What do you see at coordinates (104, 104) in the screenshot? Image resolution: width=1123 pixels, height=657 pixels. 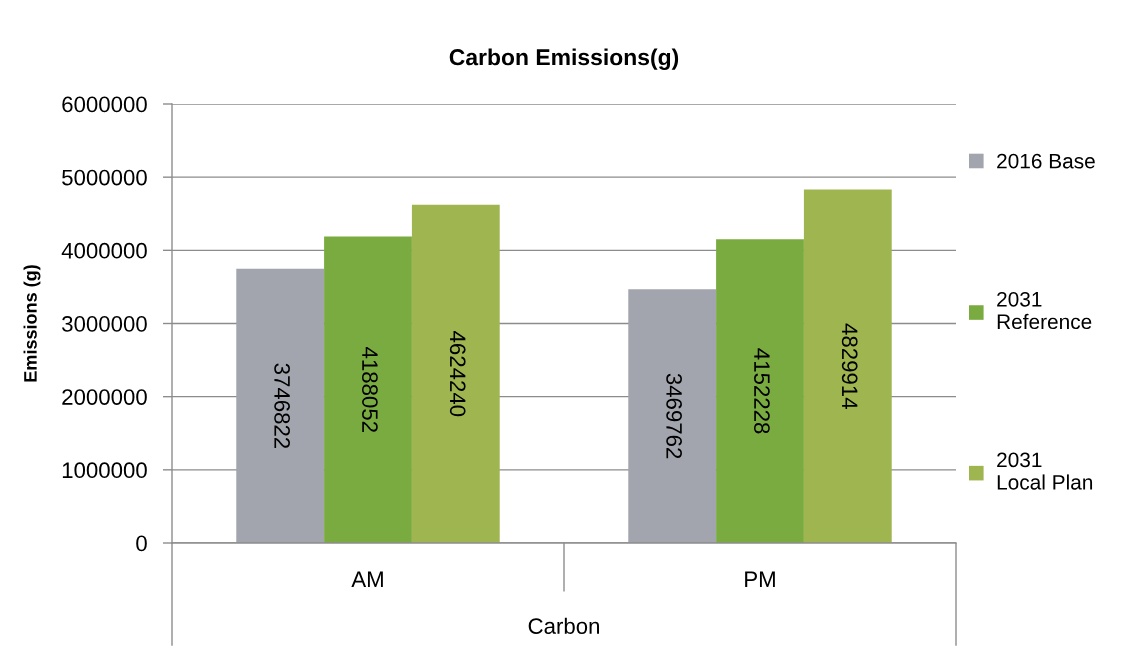 I see `y-tick-label: 6000000` at bounding box center [104, 104].